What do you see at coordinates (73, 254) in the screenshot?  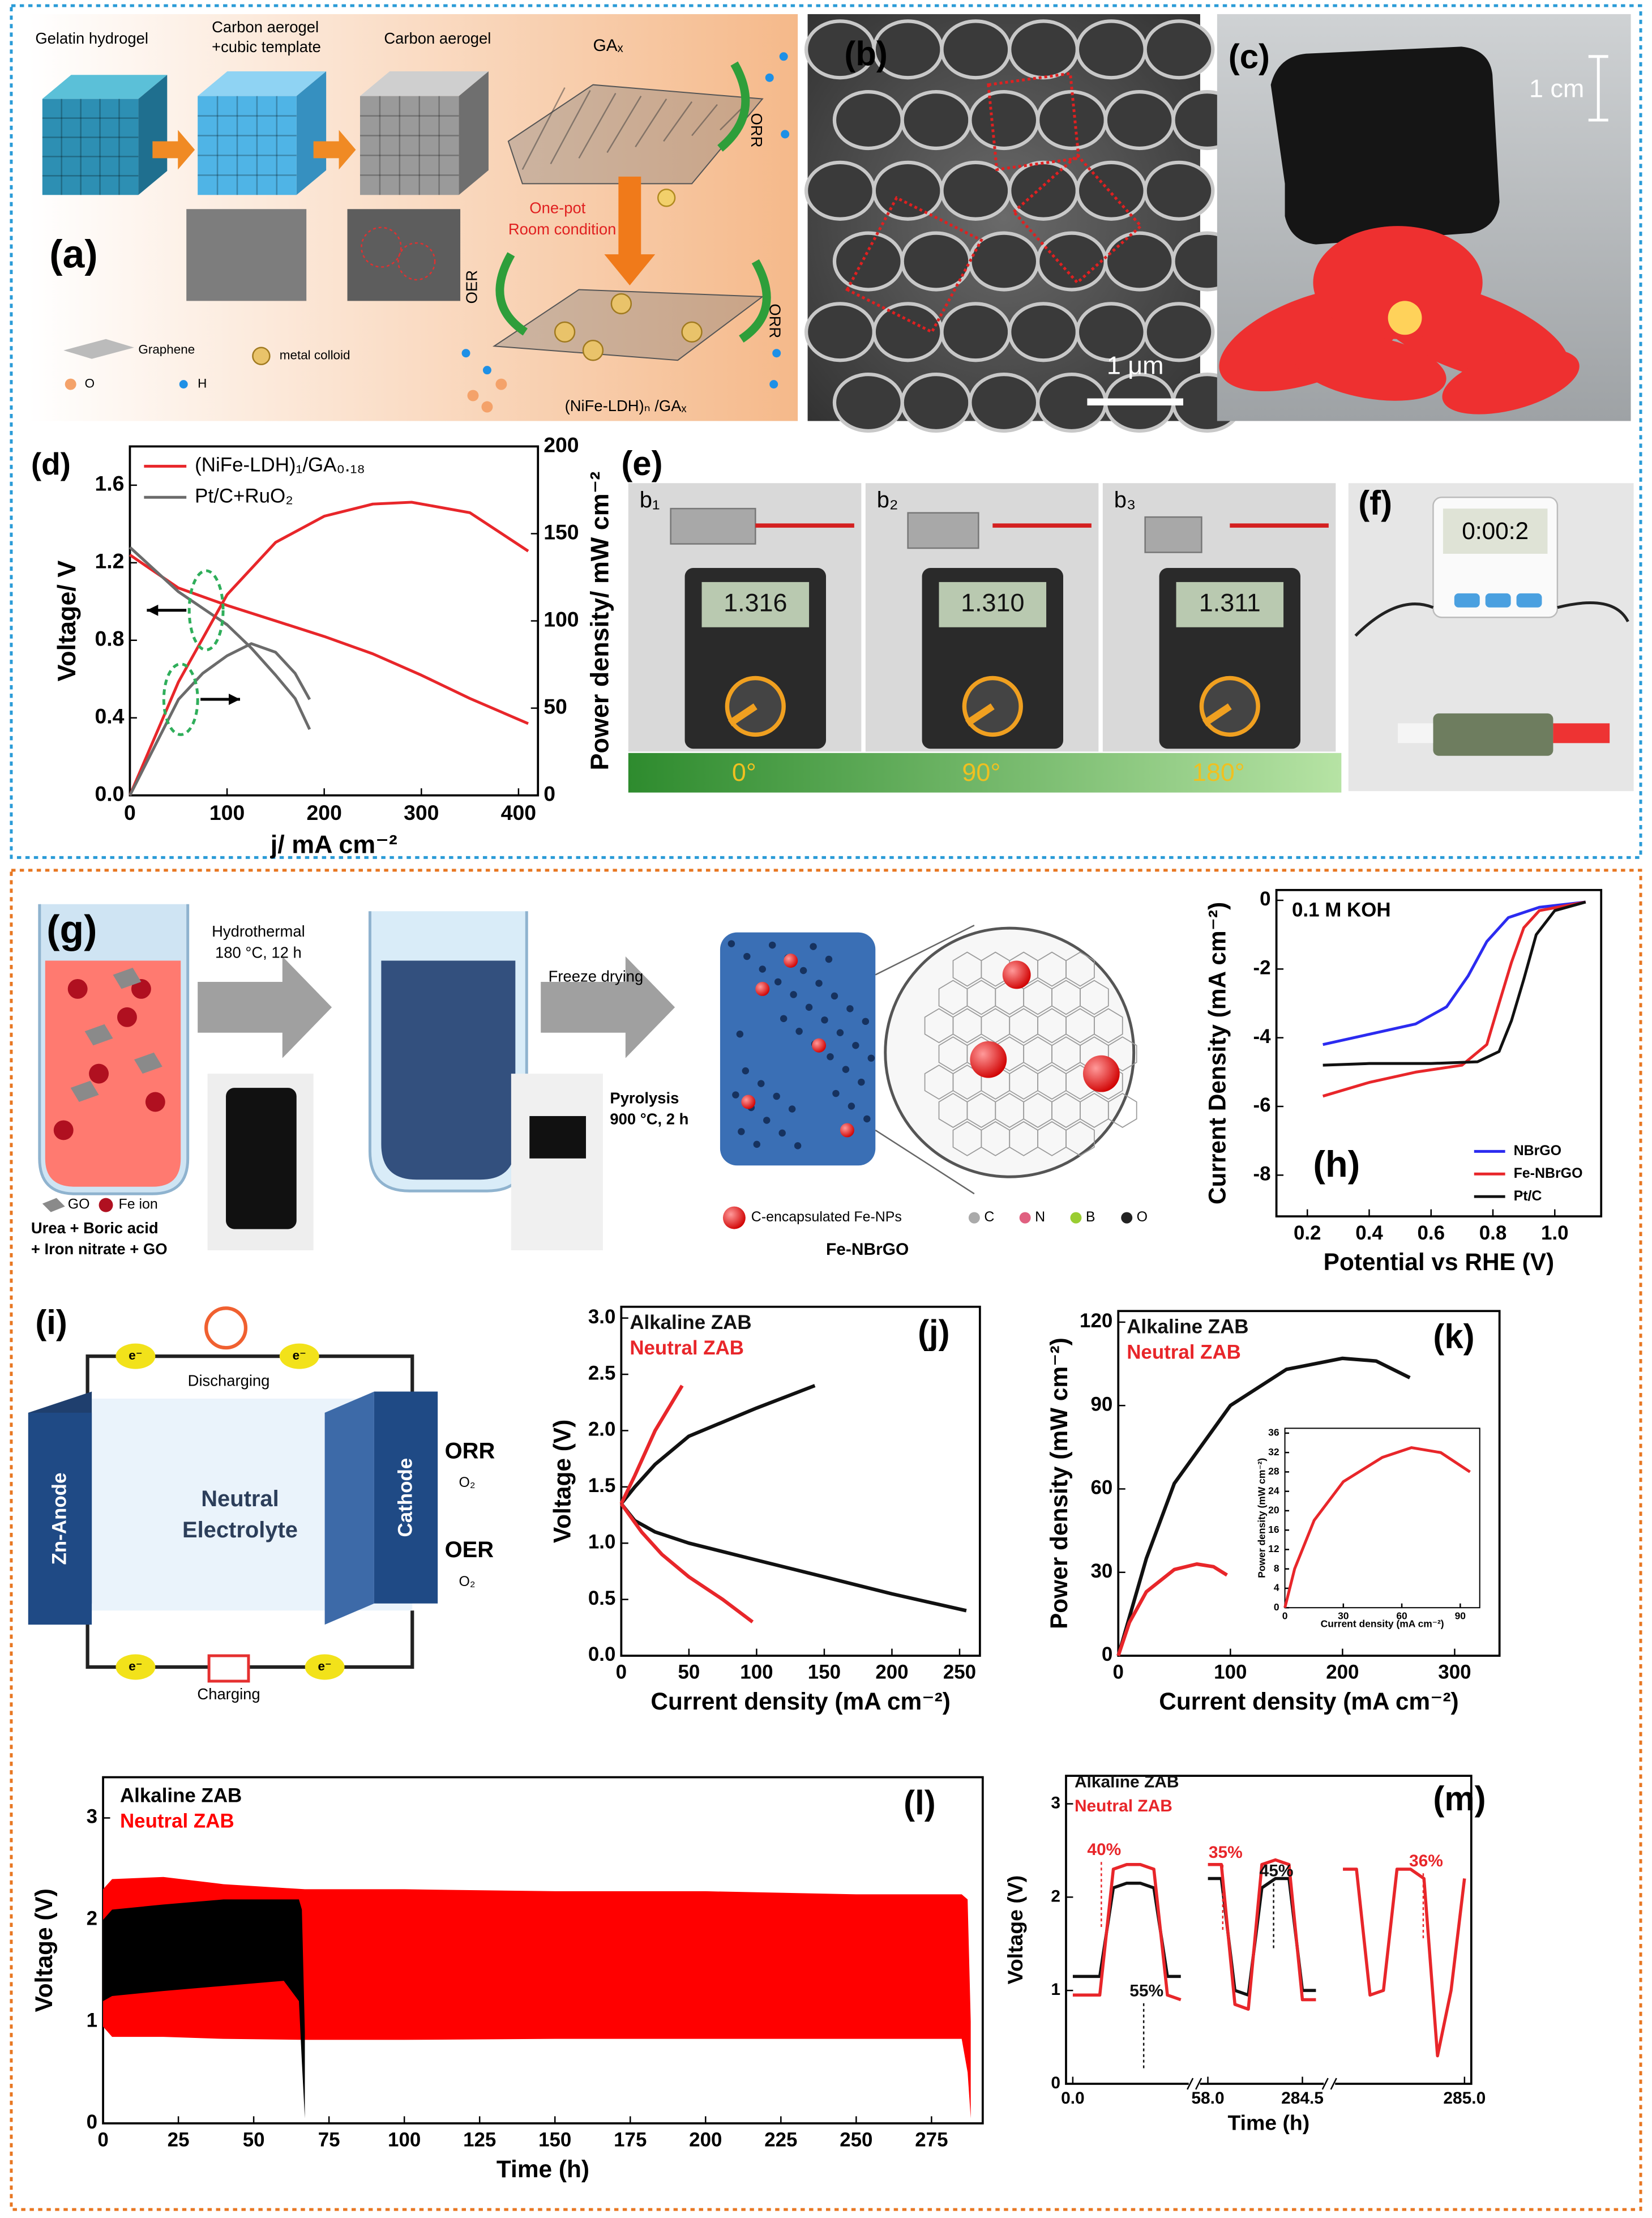 I see `panel-label: (a)` at bounding box center [73, 254].